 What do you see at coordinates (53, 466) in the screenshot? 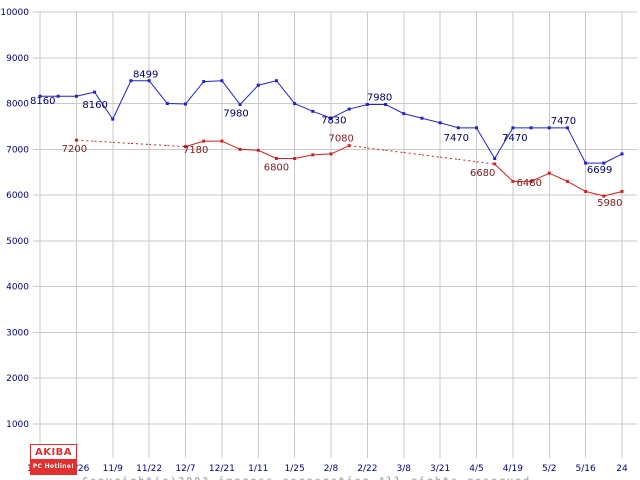
I see `pc-hotline-logo-text: PC Hotline!` at bounding box center [53, 466].